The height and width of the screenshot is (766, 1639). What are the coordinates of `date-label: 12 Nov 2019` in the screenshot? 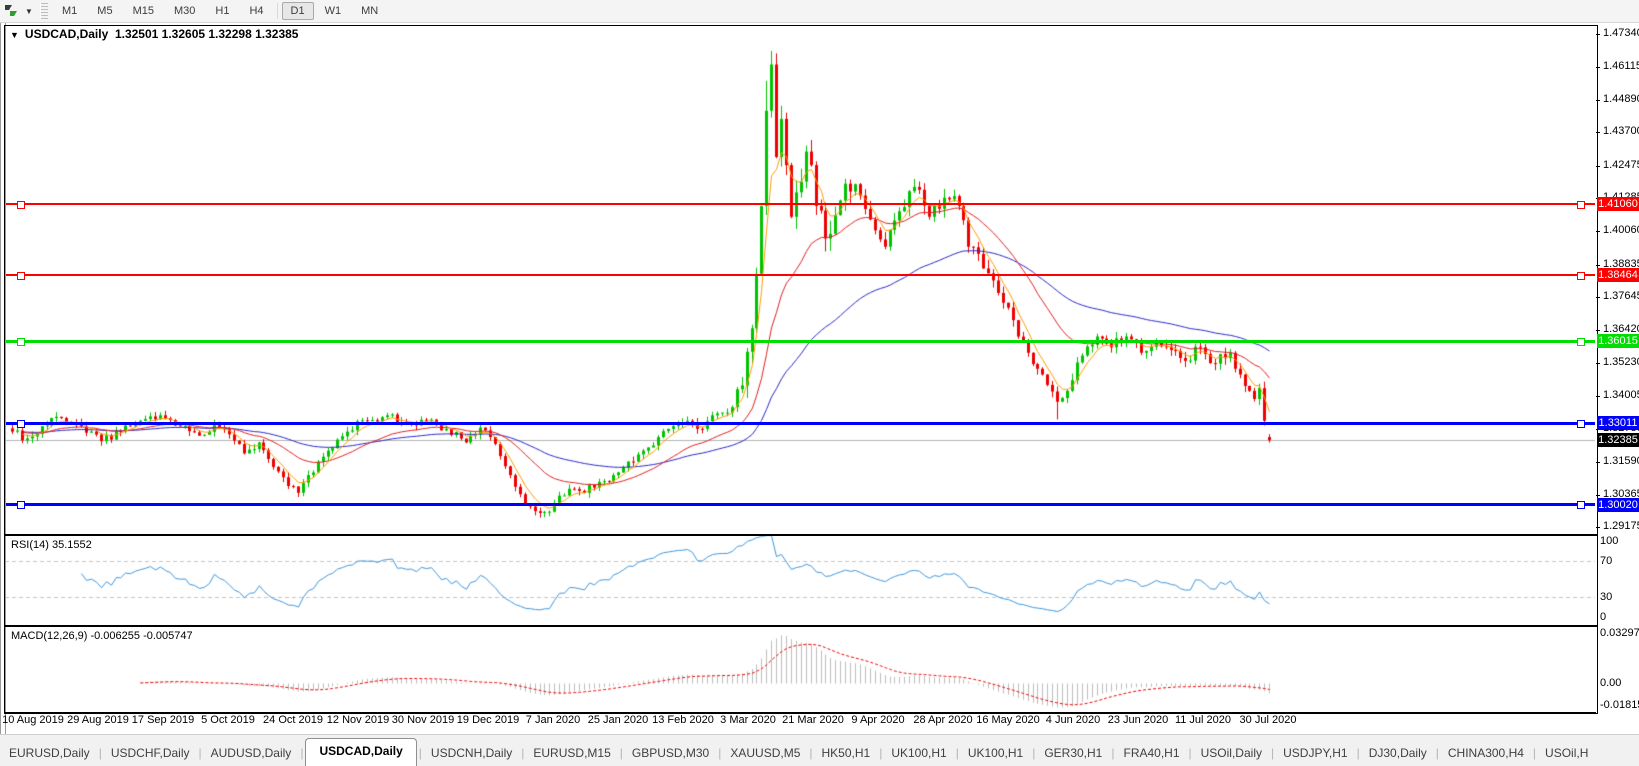 It's located at (358, 720).